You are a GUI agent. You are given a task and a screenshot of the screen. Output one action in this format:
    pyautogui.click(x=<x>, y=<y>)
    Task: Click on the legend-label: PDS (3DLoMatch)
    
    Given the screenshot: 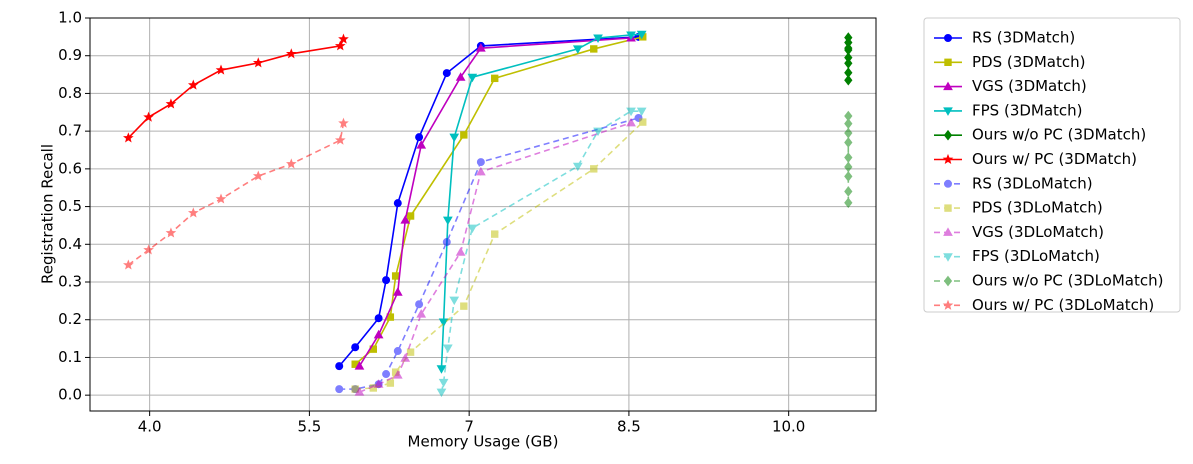 What is the action you would take?
    pyautogui.click(x=1037, y=208)
    